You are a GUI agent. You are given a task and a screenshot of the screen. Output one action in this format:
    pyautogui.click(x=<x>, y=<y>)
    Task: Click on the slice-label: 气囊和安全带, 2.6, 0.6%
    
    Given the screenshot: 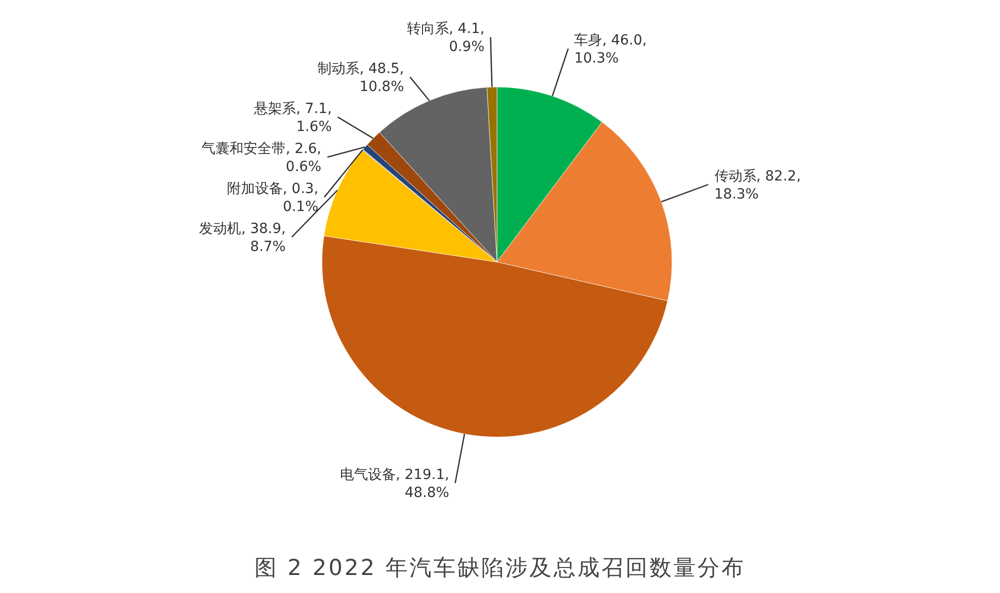 What is the action you would take?
    pyautogui.click(x=262, y=158)
    